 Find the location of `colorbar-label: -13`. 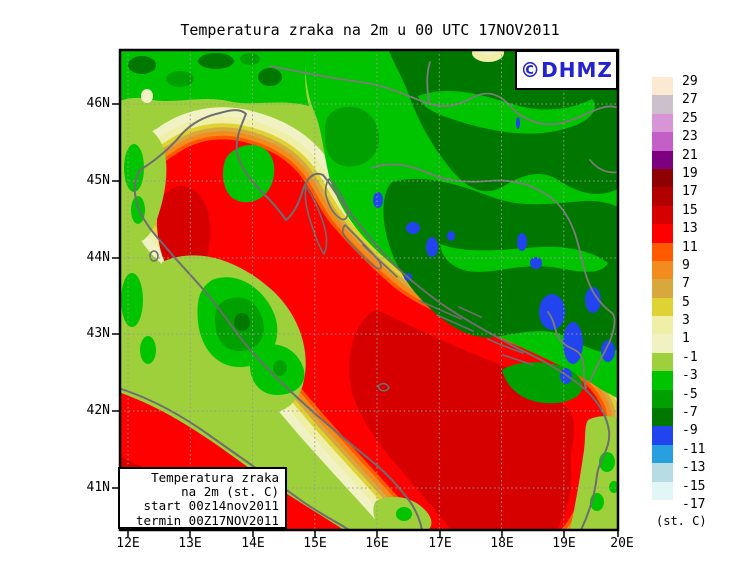

colorbar-label: -13 is located at coordinates (694, 468).